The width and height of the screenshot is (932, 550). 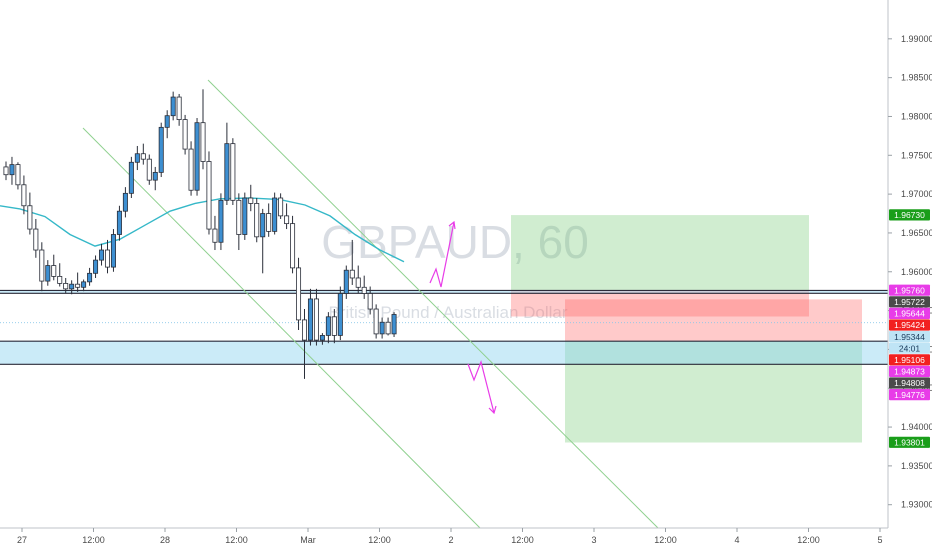 I want to click on price-tag-label: 1.93801, so click(x=909, y=443).